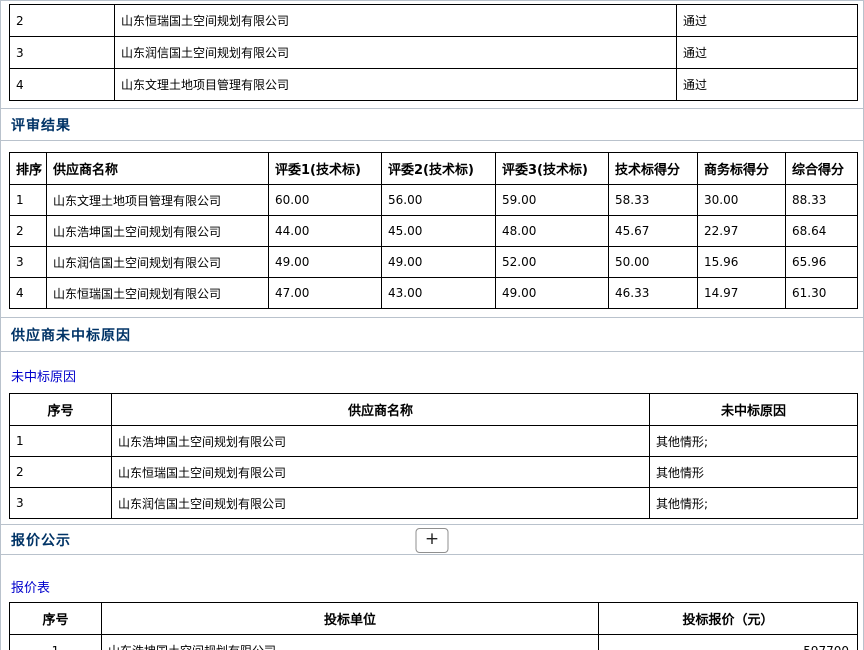  I want to click on subsection-label-quote-table: 报价表, so click(31, 588).